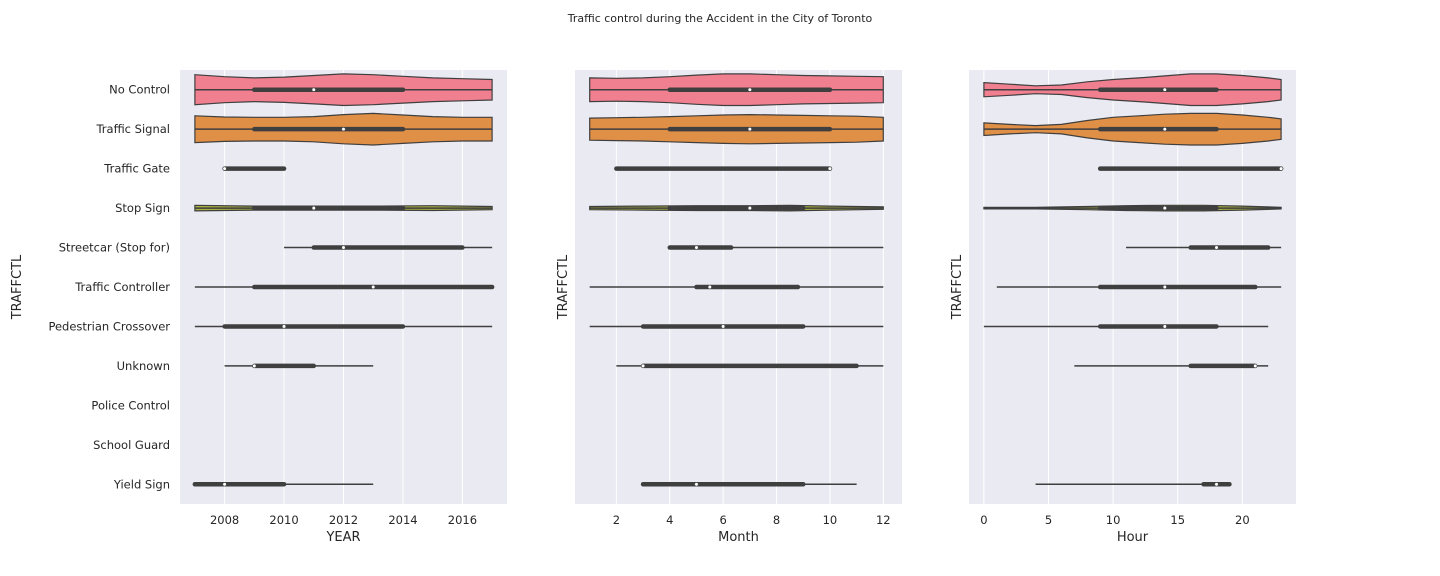  I want to click on y-tick-label: Unknown, so click(143, 366).